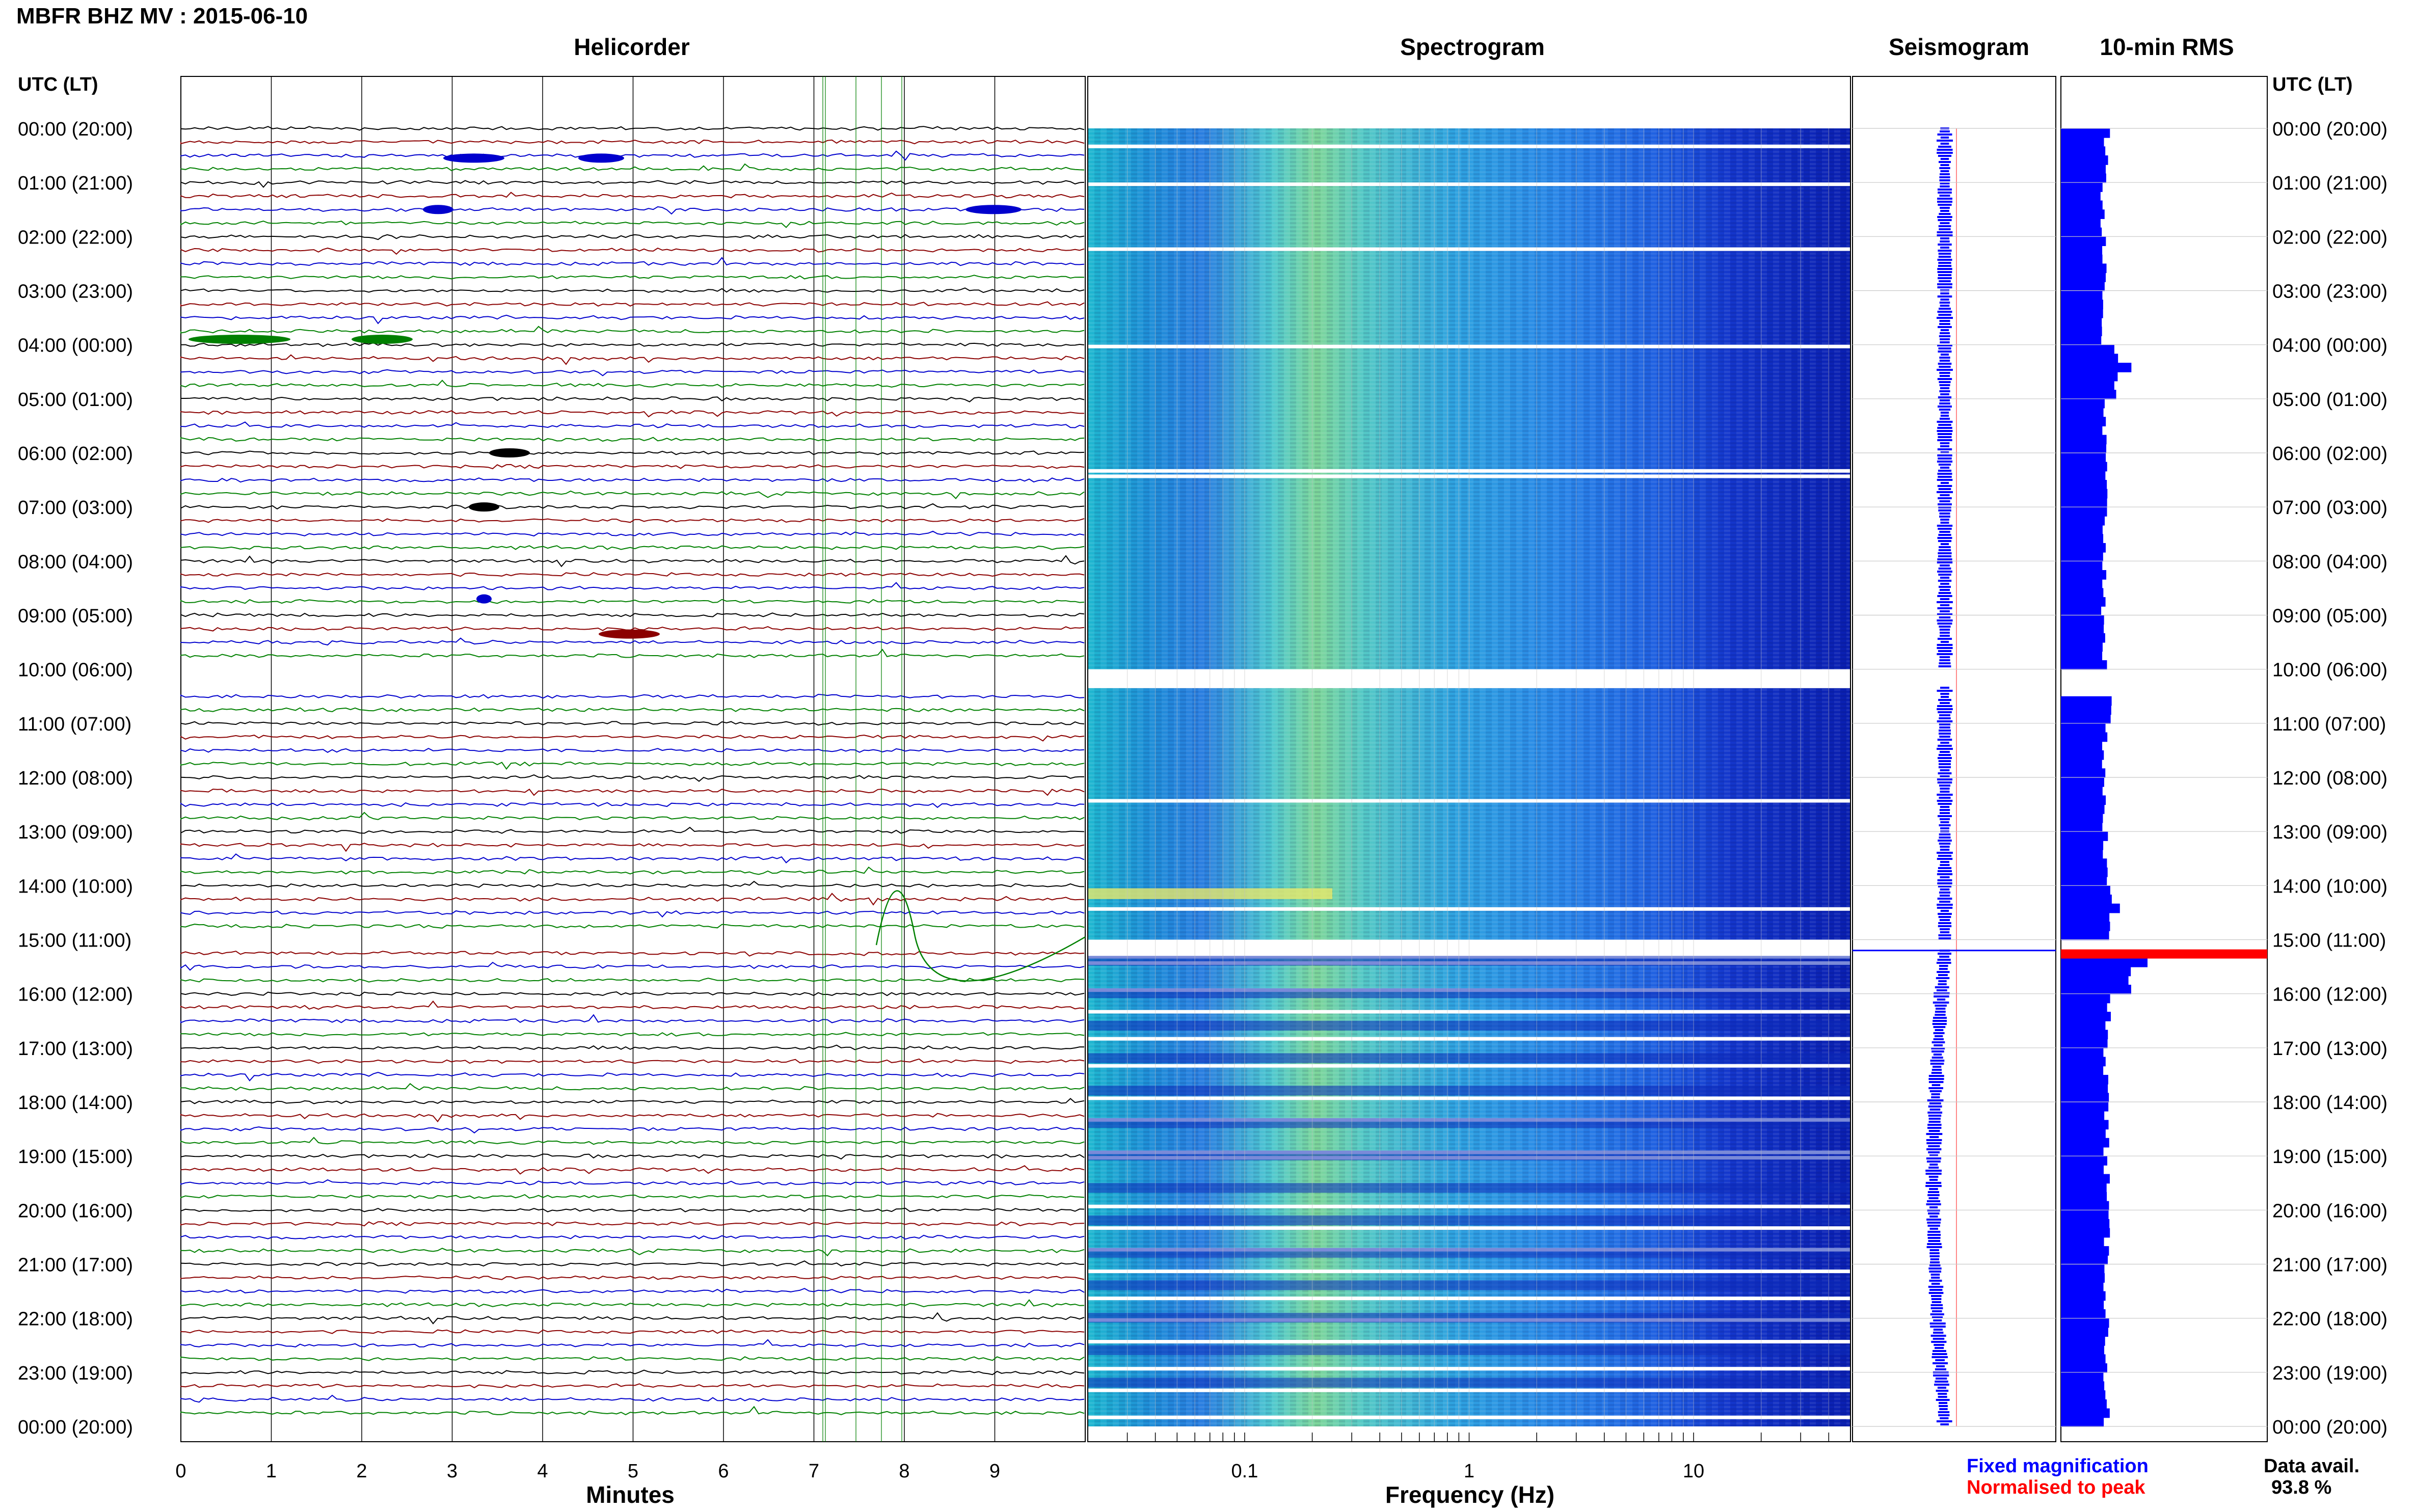  Describe the element at coordinates (75, 886) in the screenshot. I see `time-label-left: 14:00 (10:00)` at that location.